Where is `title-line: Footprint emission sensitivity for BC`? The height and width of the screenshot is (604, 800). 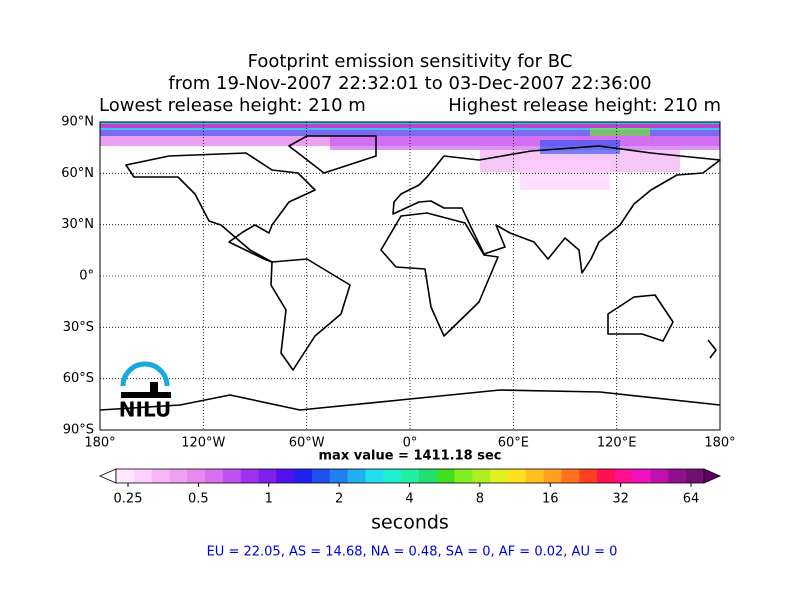
title-line: Footprint emission sensitivity for BC is located at coordinates (410, 61).